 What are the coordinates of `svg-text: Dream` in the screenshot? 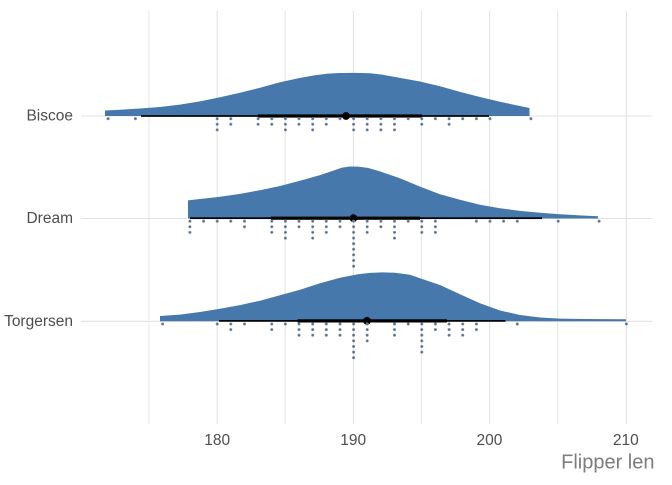 It's located at (49, 218).